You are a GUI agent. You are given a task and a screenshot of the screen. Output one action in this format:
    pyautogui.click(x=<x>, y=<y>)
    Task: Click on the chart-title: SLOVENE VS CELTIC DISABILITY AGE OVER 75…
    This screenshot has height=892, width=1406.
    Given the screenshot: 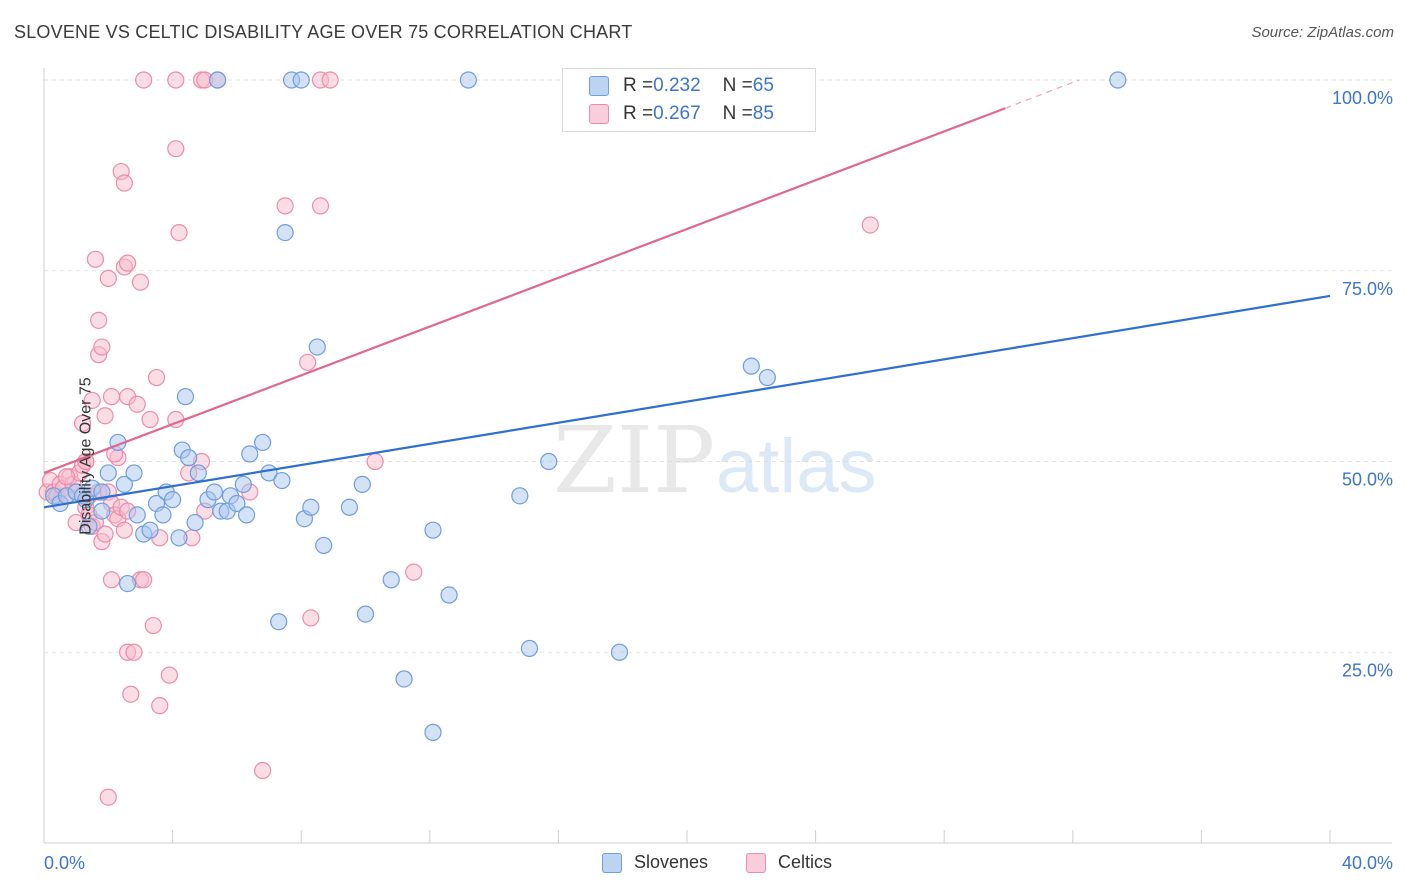 What is the action you would take?
    pyautogui.click(x=323, y=32)
    